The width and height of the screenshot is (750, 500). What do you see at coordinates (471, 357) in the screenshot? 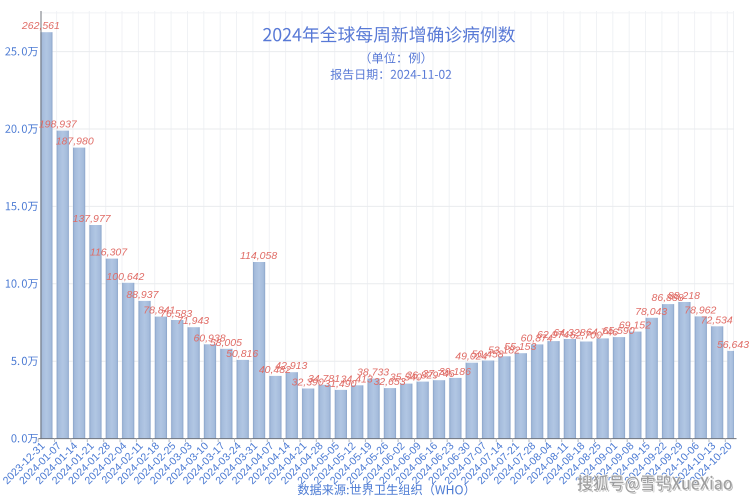
I see `svg-text: 49,024` at bounding box center [471, 357].